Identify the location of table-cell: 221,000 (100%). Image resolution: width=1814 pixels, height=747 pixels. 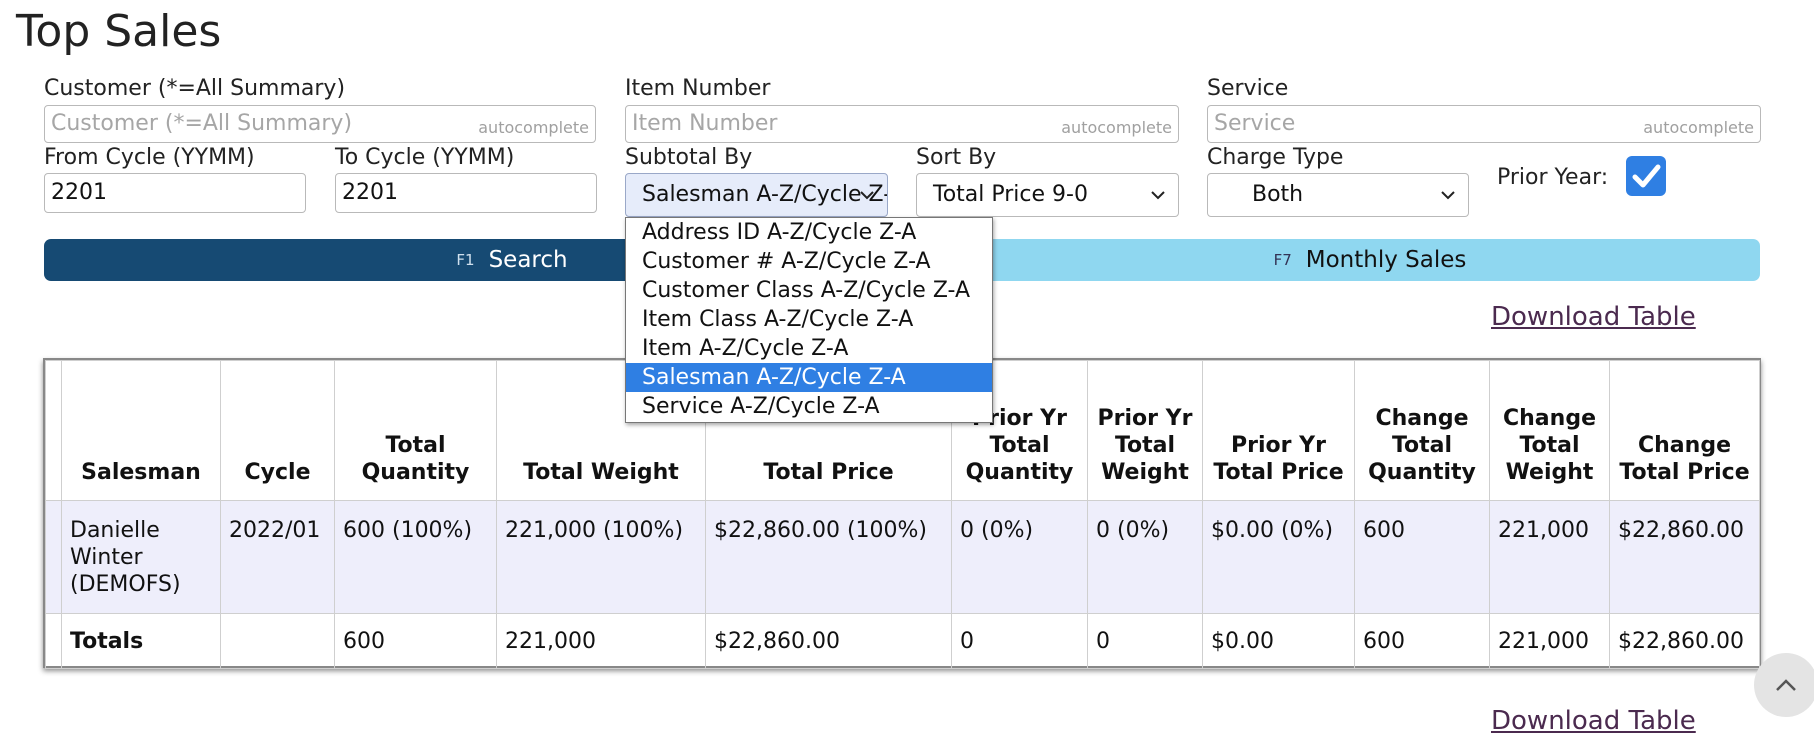
(601, 557).